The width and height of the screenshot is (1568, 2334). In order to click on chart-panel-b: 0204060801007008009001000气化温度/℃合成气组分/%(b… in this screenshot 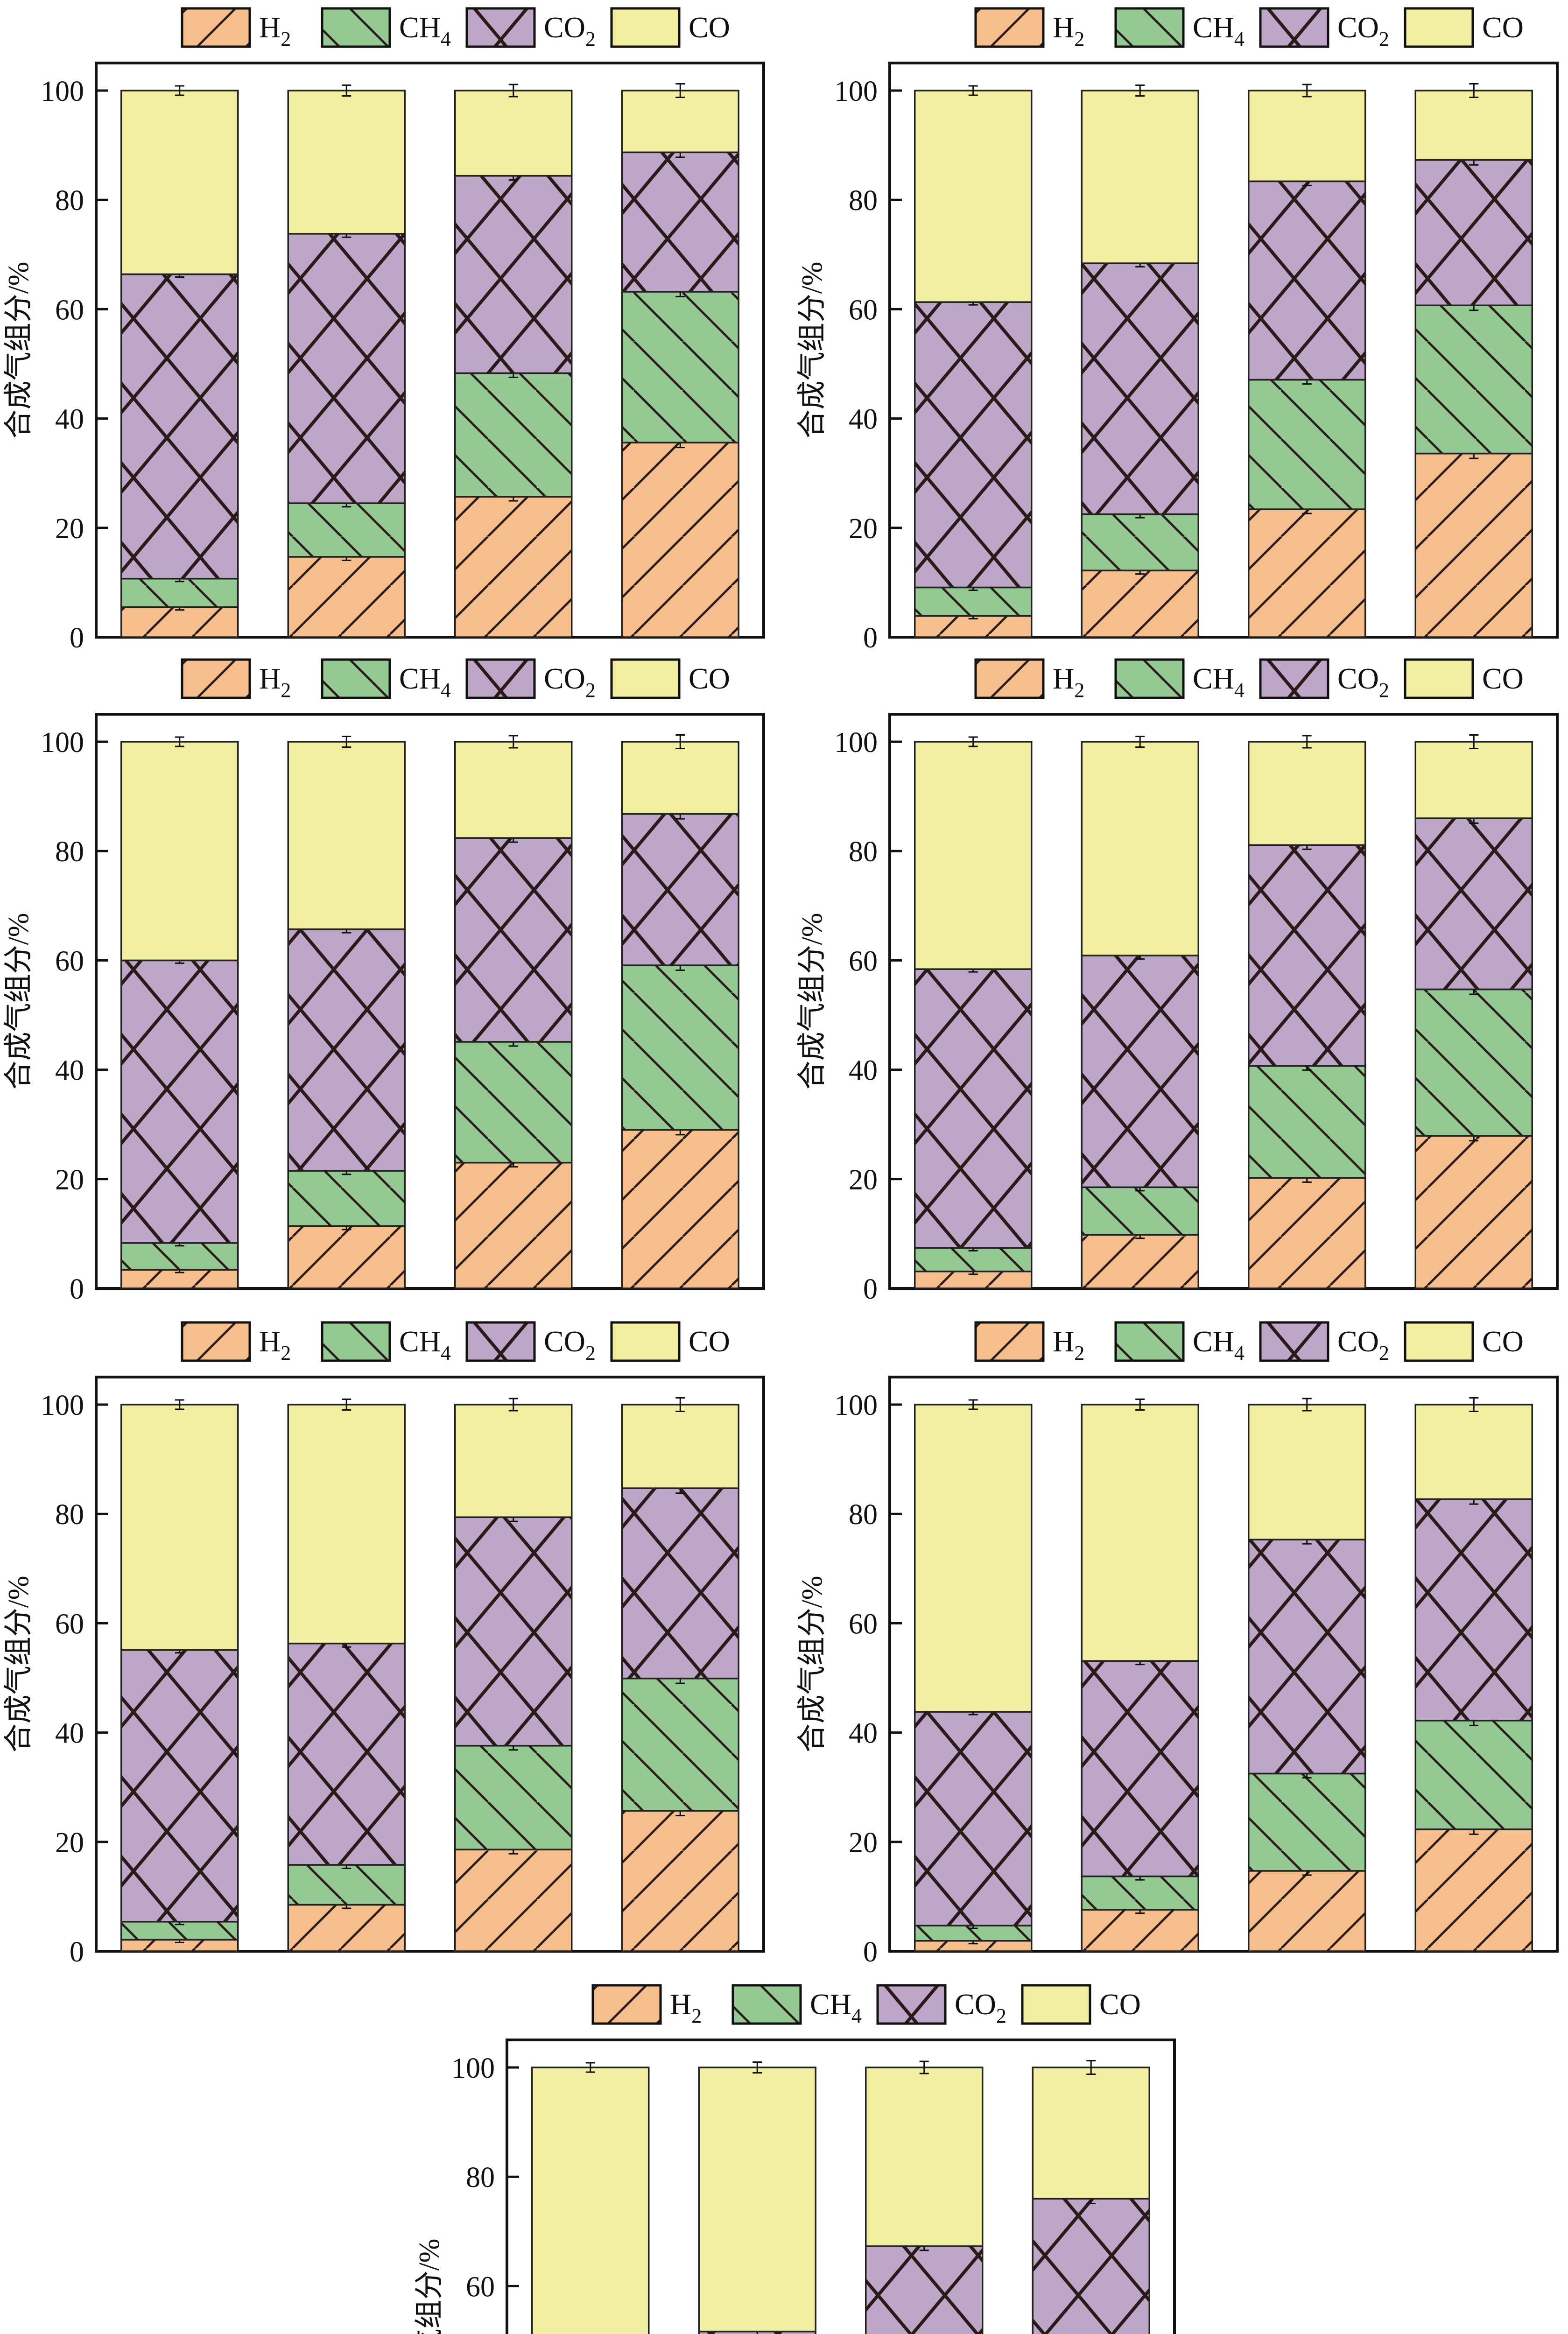, I will do `click(1181, 327)`.